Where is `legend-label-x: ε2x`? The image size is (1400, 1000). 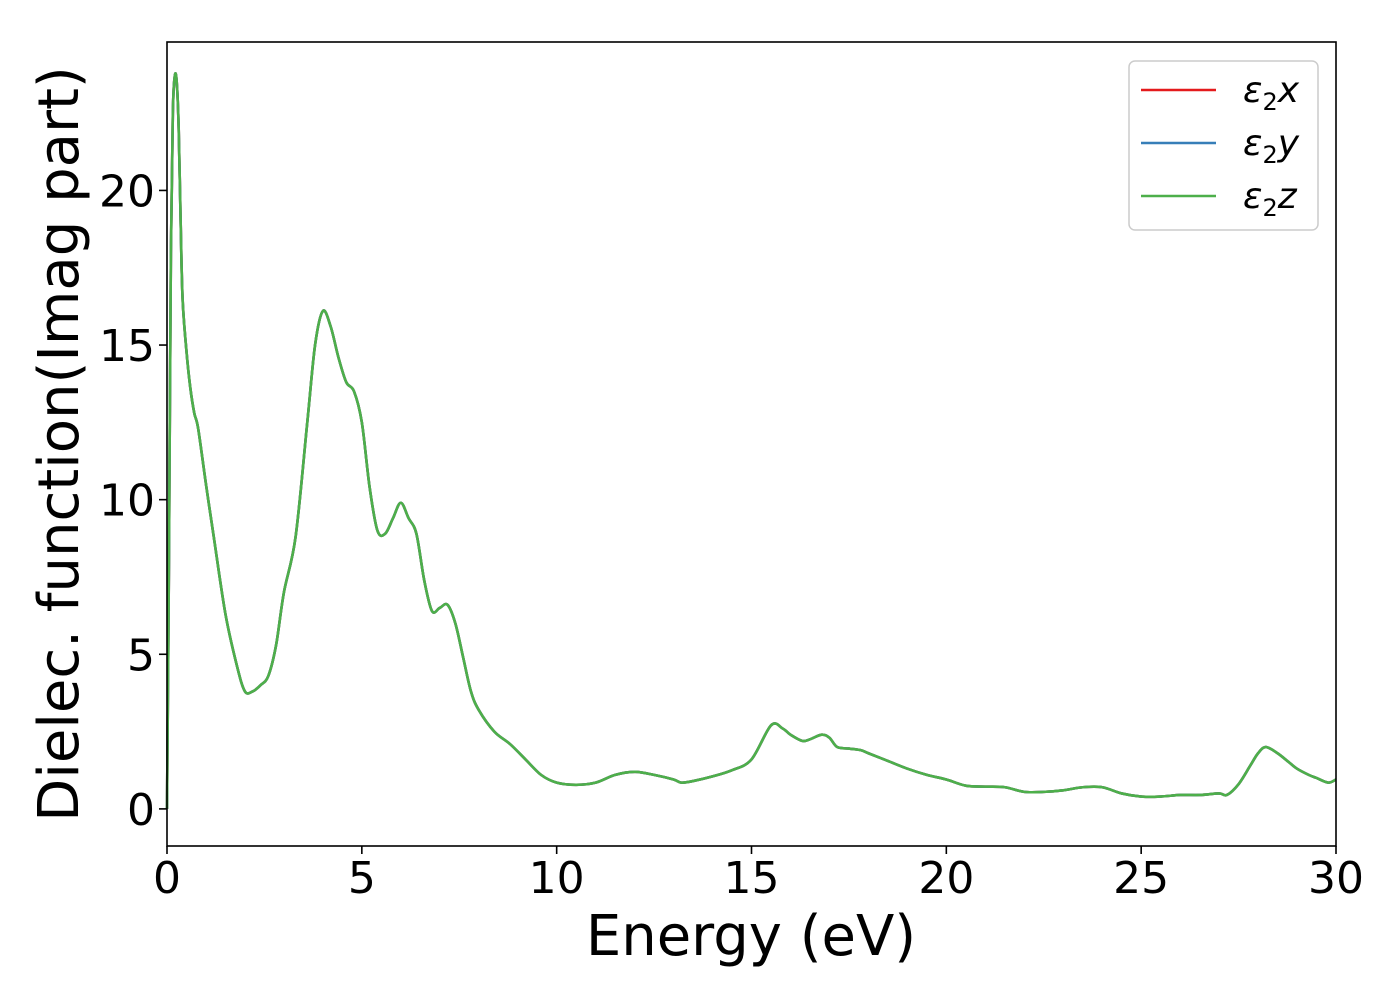 legend-label-x: ε2x is located at coordinates (1271, 93).